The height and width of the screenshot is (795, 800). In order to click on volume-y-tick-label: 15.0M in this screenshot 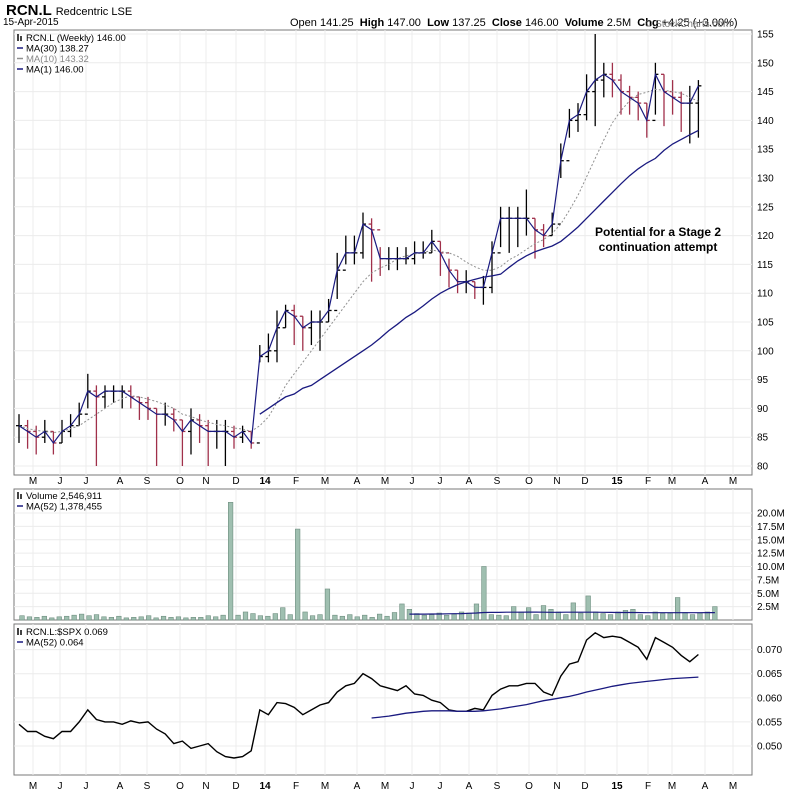, I will do `click(771, 540)`.